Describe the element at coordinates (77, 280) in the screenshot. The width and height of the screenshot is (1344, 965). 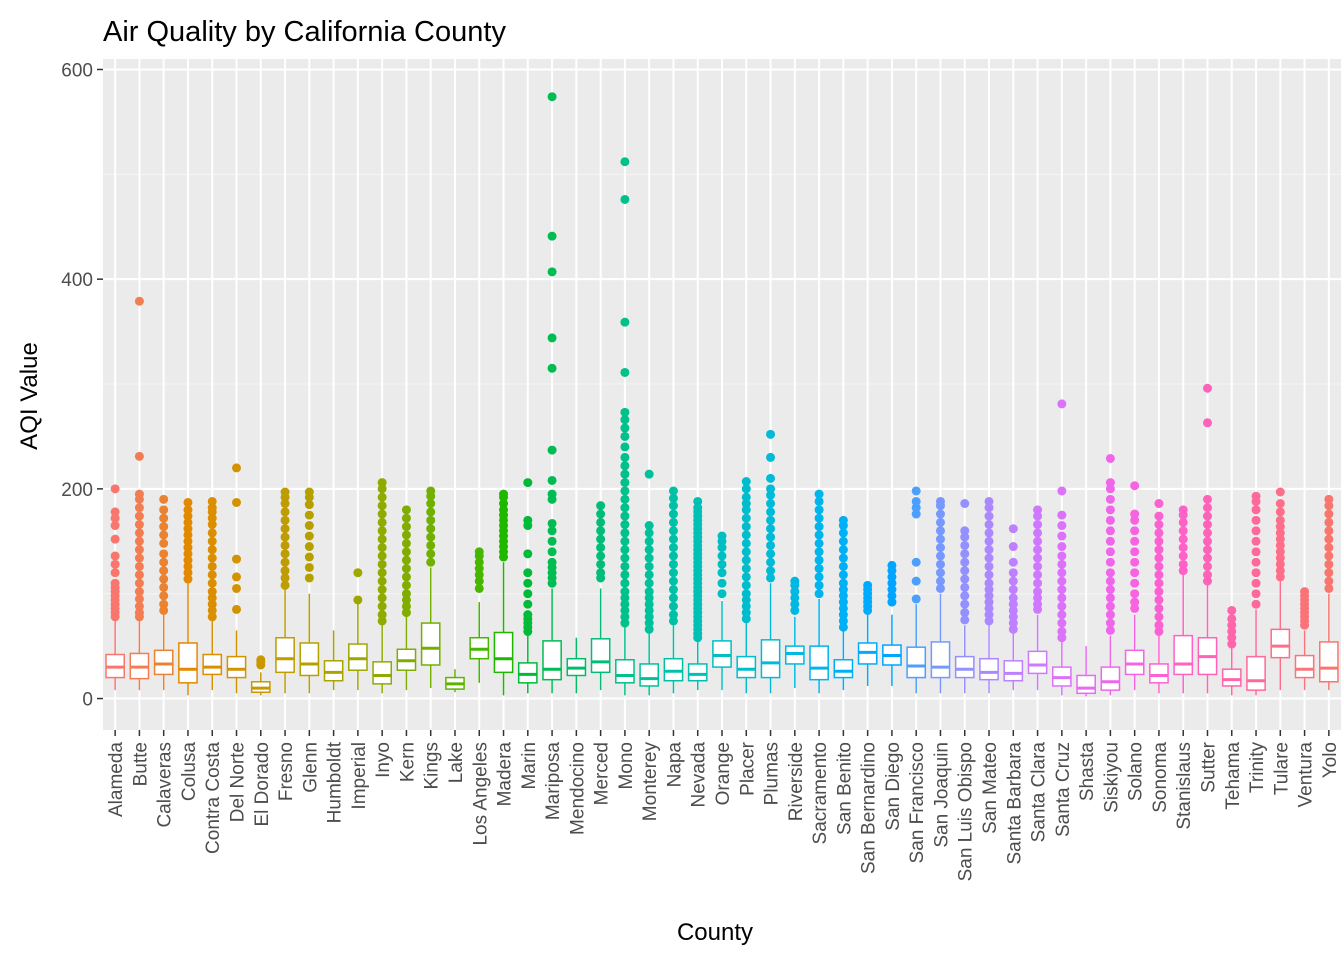
I see `y-tick-label: 400` at that location.